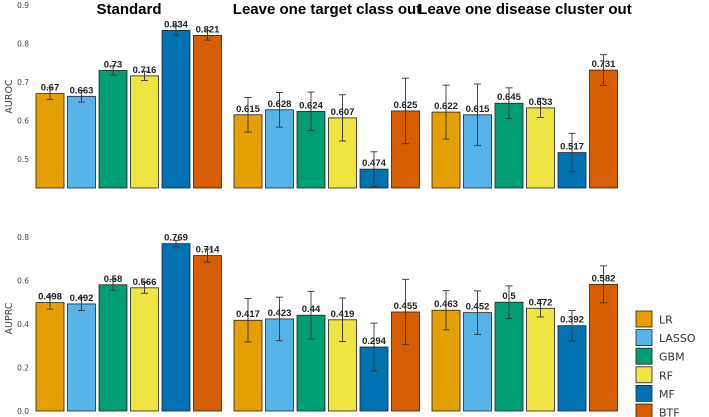 Image resolution: width=709 pixels, height=417 pixels. I want to click on auroc-data-label: 0.622, so click(446, 106).